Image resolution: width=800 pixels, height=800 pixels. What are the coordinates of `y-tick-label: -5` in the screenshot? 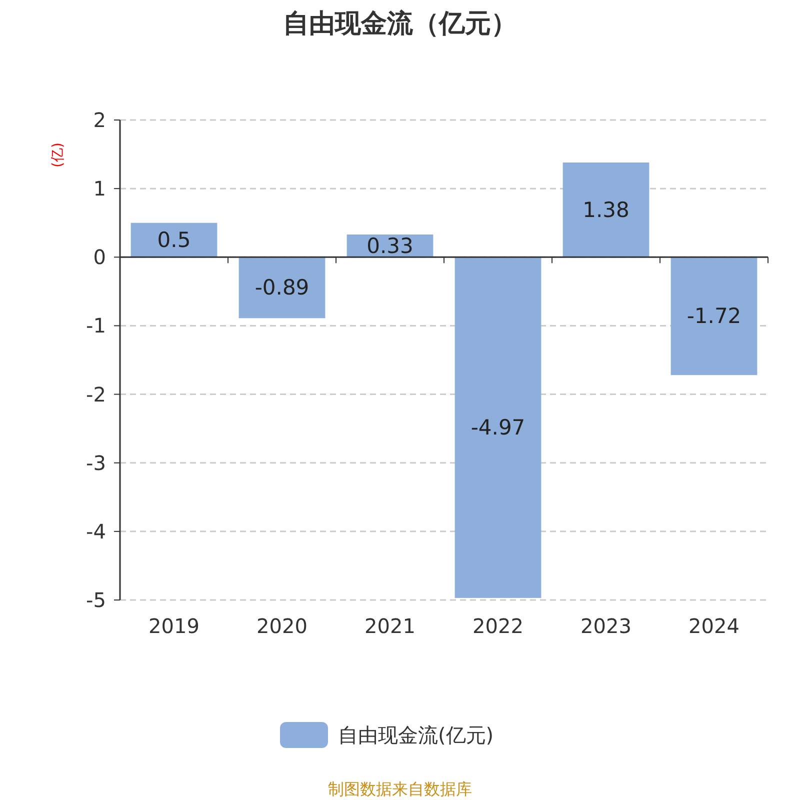 It's located at (96, 600).